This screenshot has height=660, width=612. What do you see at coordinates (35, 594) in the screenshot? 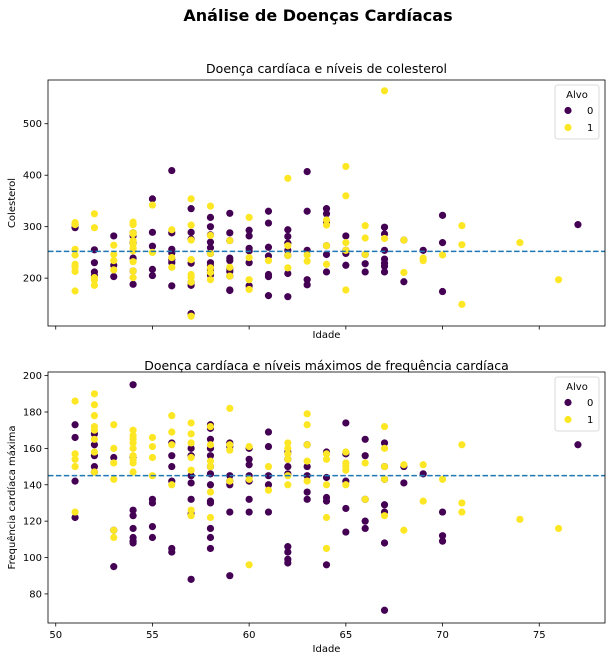
I see `heart-rate-ytick-label: 80` at bounding box center [35, 594].